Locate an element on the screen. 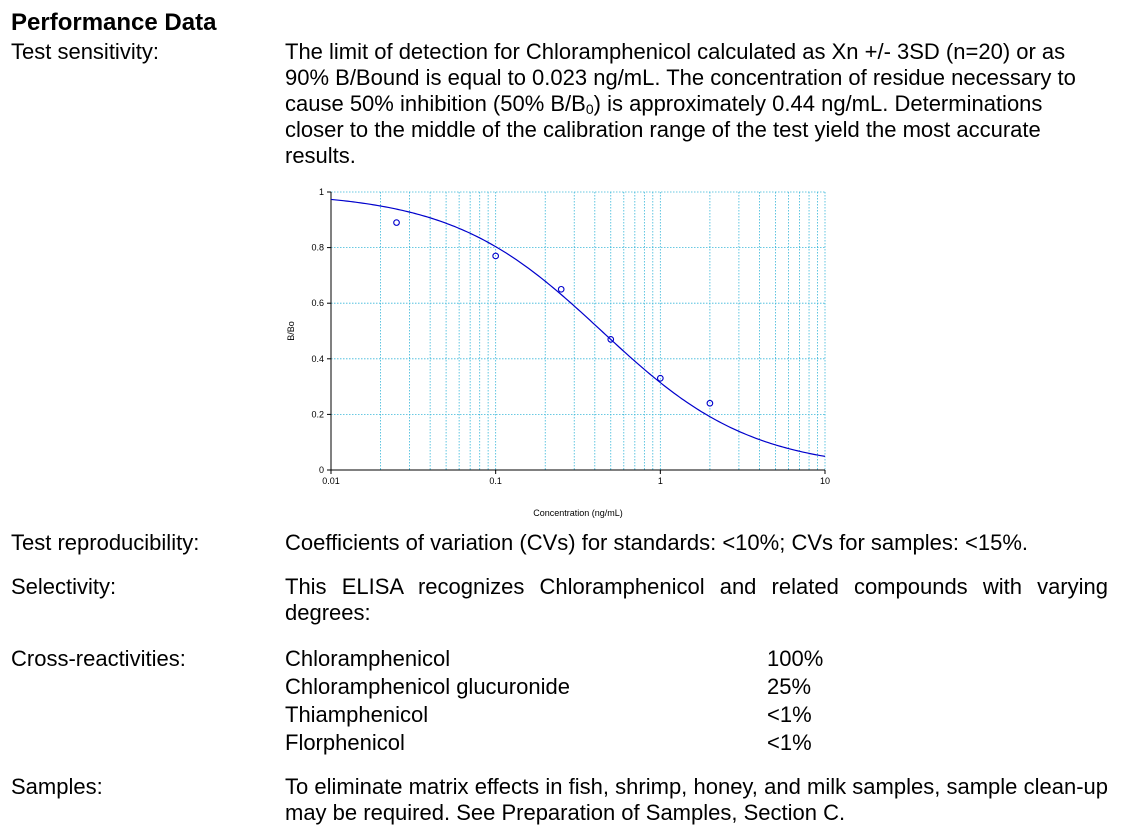 This screenshot has width=1122, height=838. x-axis-label: Concentration (ng/mL) is located at coordinates (578, 513).